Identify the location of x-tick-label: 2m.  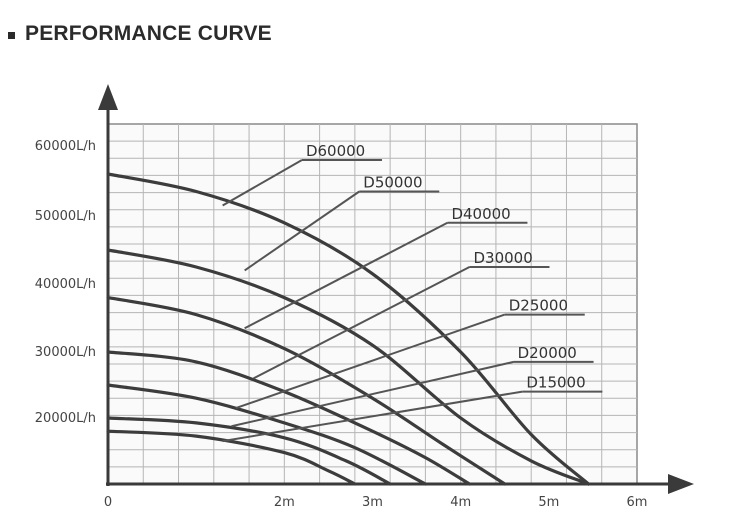
(284, 502).